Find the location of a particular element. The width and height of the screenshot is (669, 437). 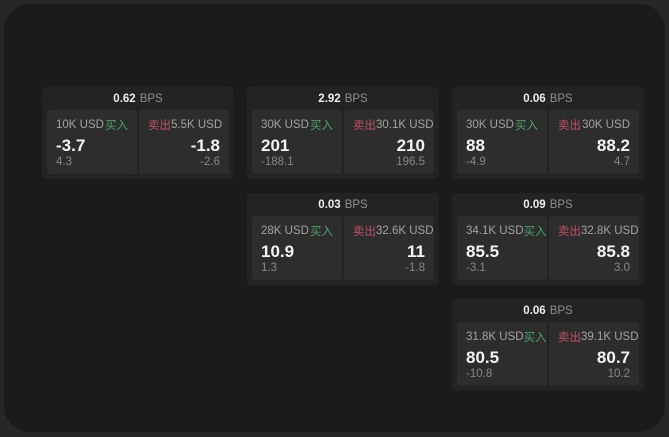

sell-amount: 39.1K USD is located at coordinates (610, 337).